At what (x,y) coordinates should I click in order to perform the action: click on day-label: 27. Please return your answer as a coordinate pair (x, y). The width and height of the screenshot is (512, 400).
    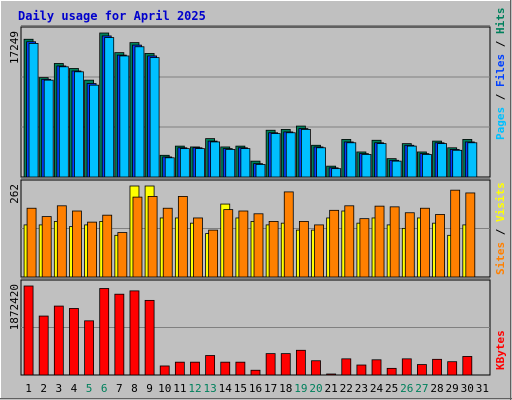
    Looking at the image, I should click on (421, 388).